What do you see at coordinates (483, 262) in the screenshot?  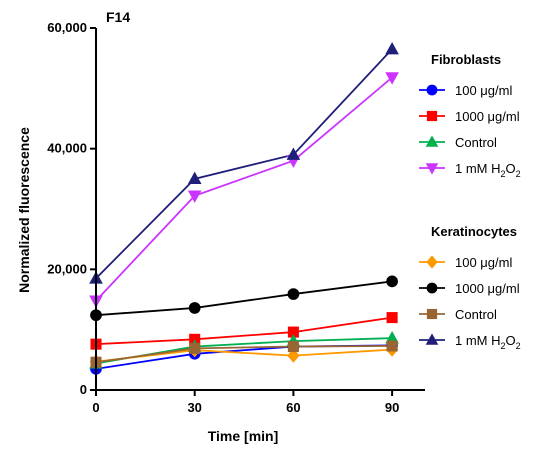 I see `keratinocytes-100-g-ml-legend-label: 100 μg/ml` at bounding box center [483, 262].